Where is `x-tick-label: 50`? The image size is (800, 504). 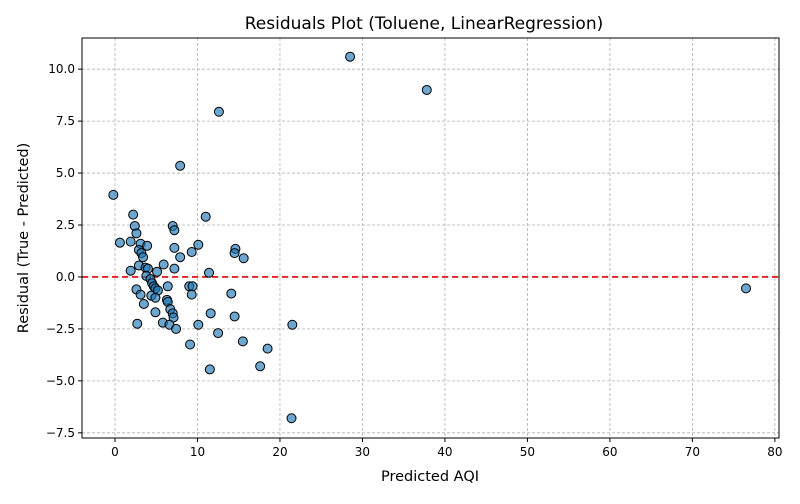 x-tick-label: 50 is located at coordinates (527, 452).